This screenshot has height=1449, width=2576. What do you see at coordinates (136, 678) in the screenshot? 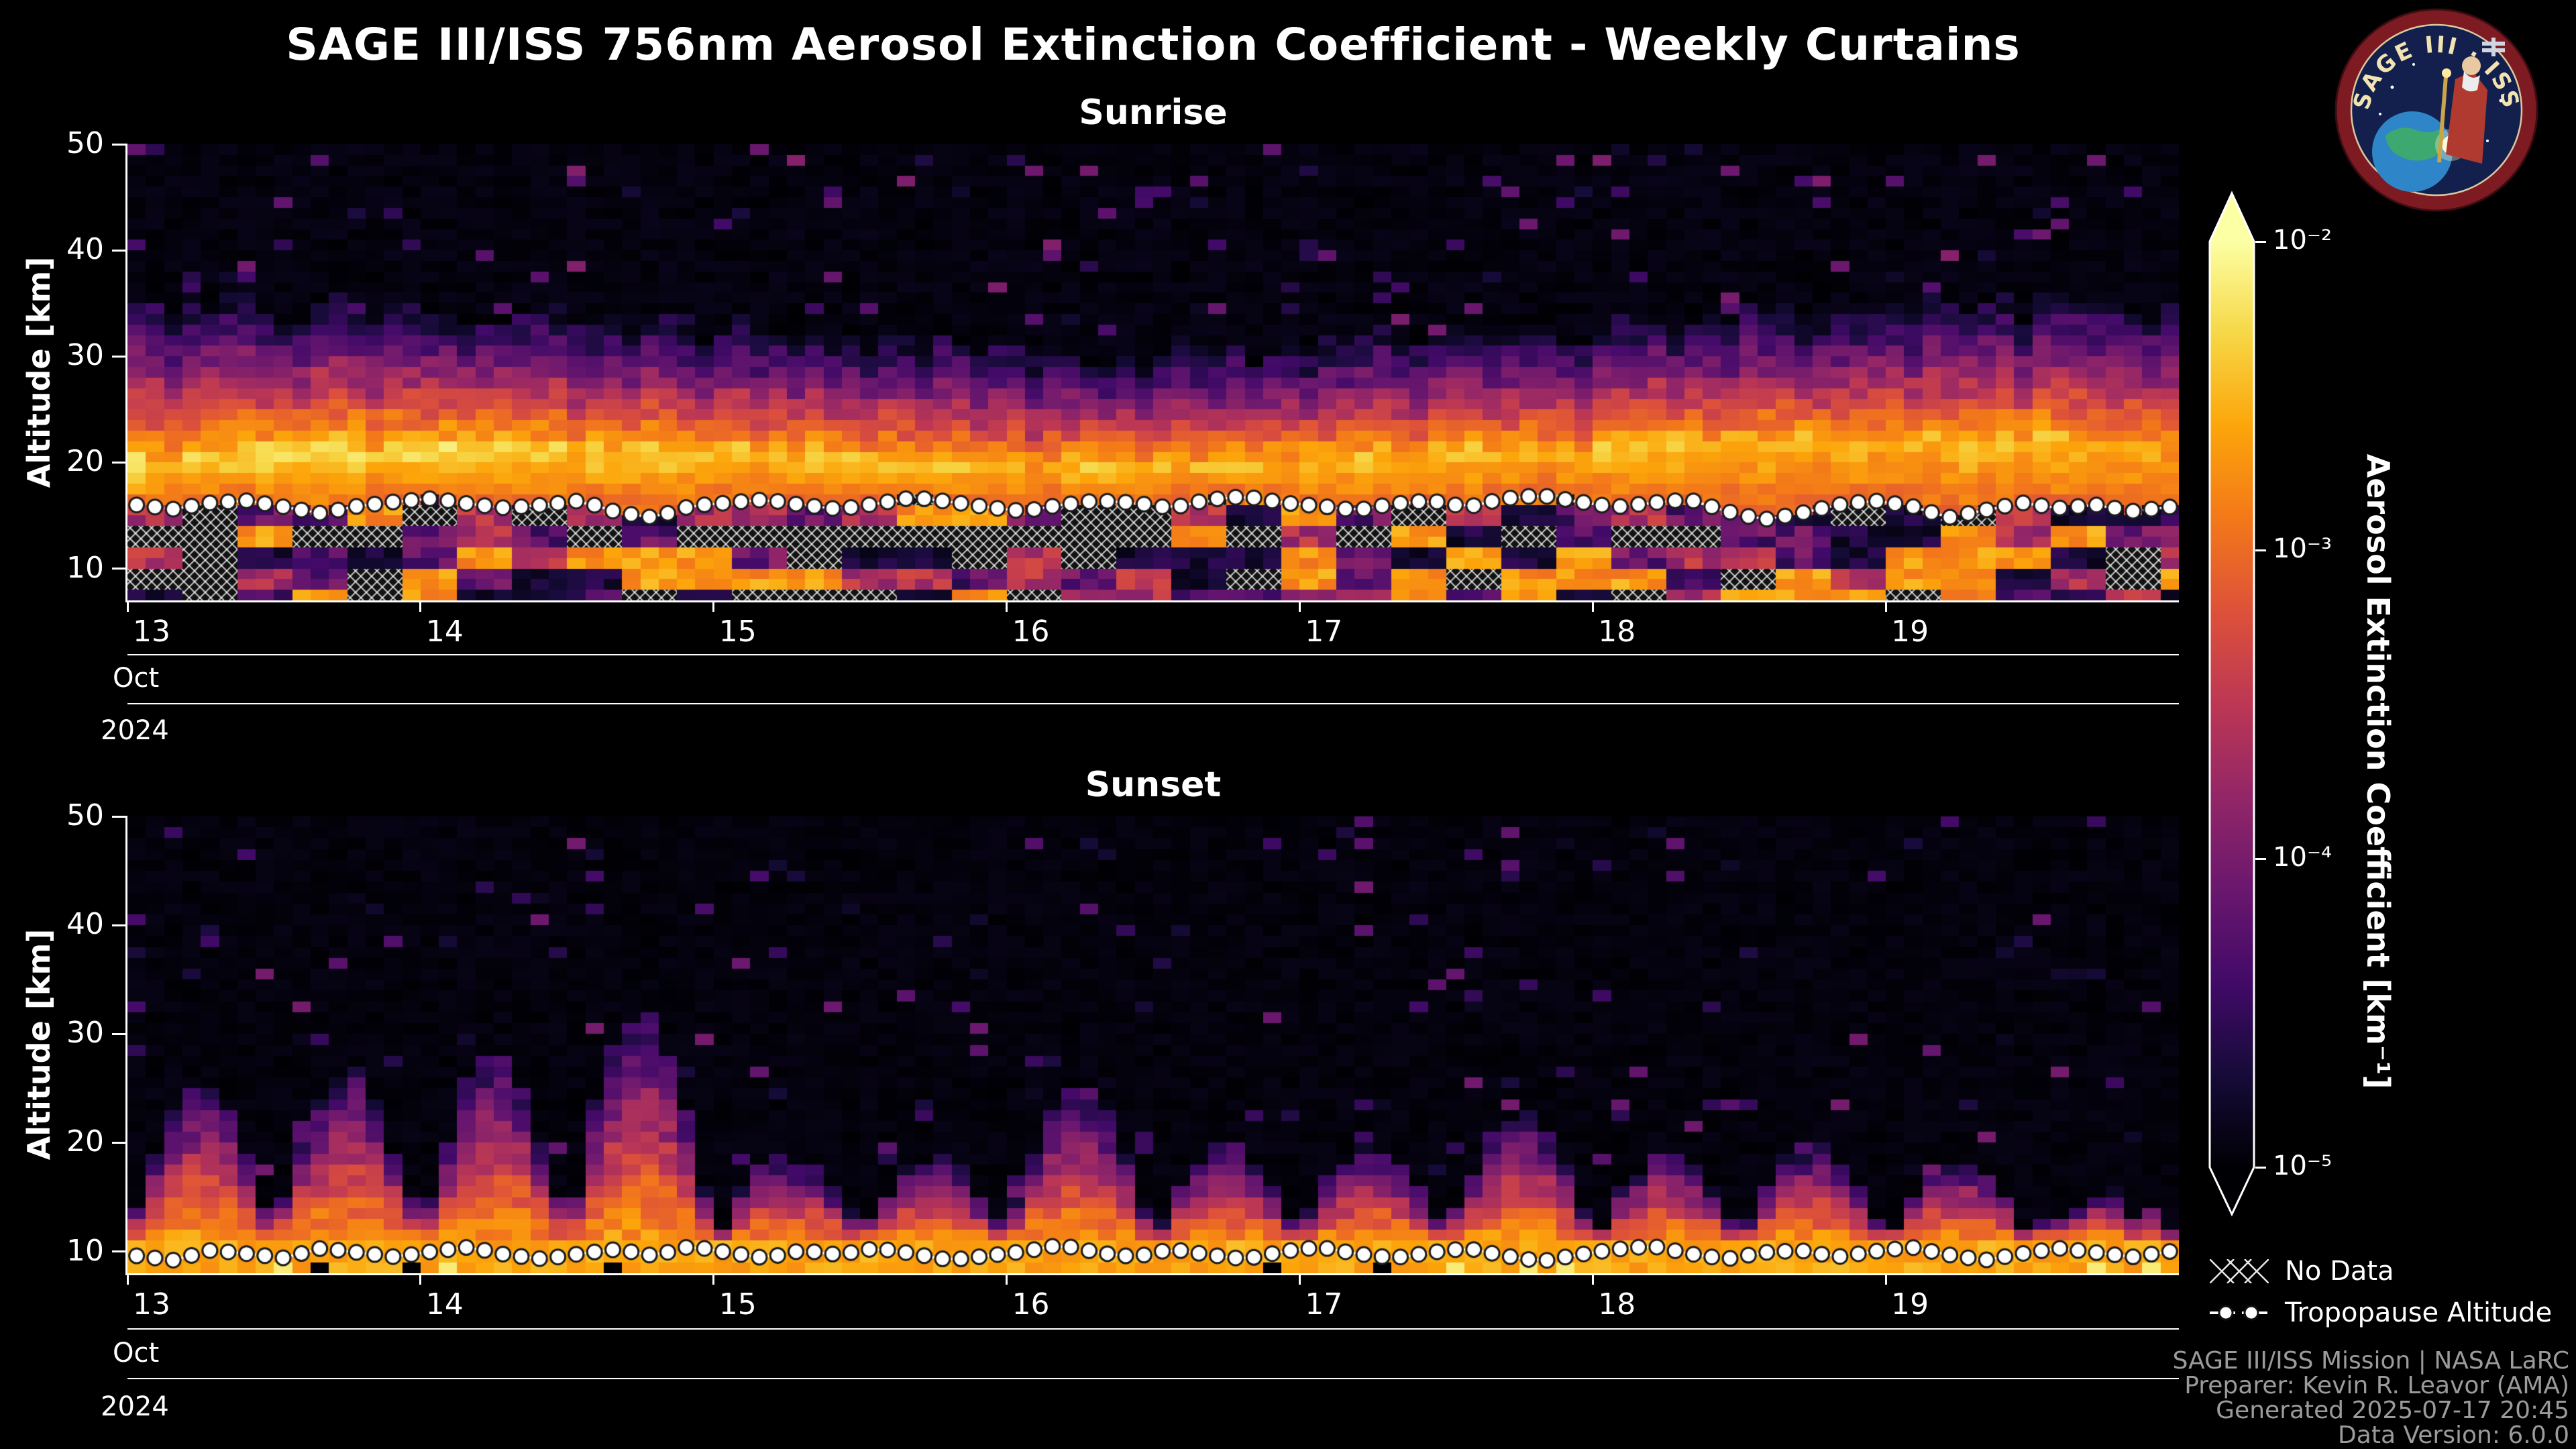
I see `x-axis-month-label-sunrise: Oct` at bounding box center [136, 678].